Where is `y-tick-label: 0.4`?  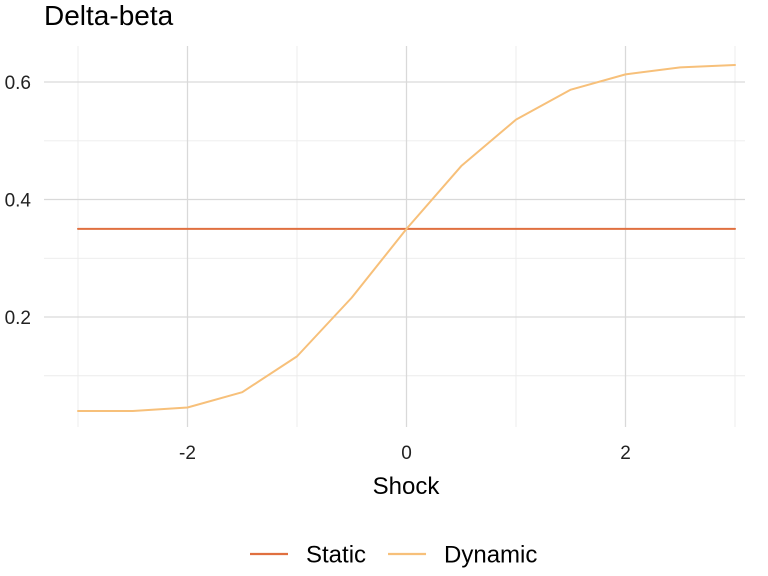 y-tick-label: 0.4 is located at coordinates (18, 201).